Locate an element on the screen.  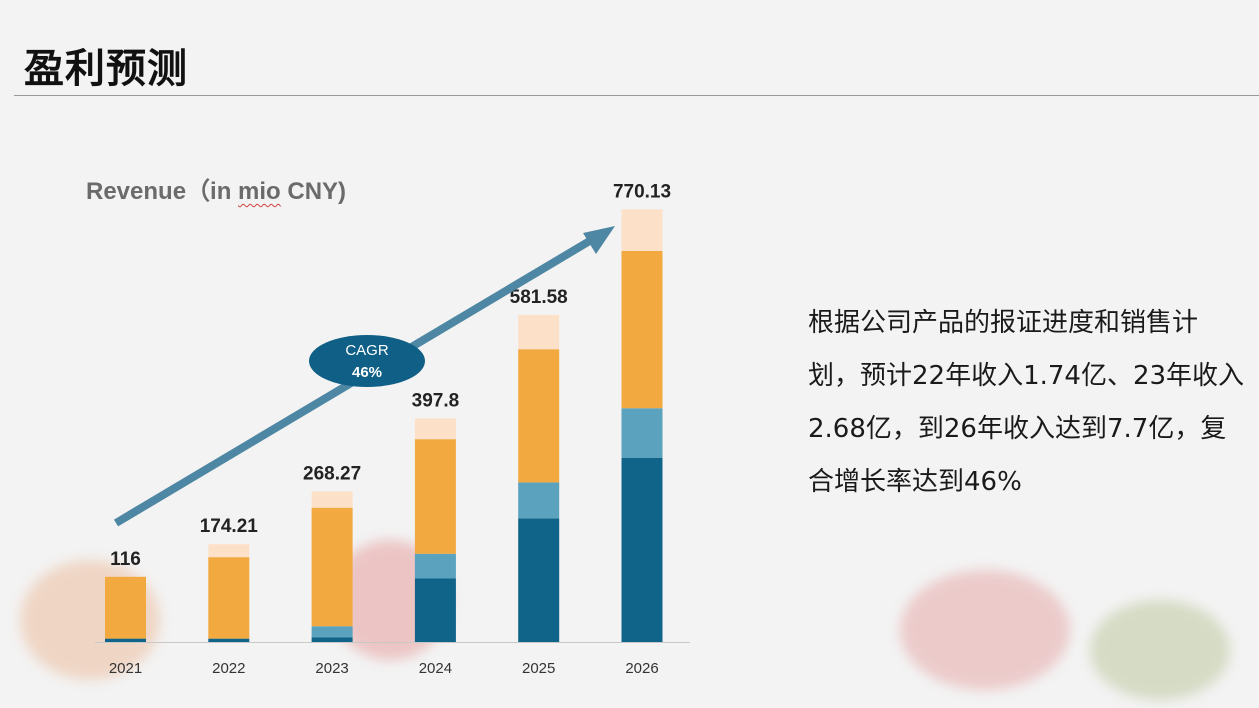
chart-title: Revenue（in mio CNY) is located at coordinates (216, 188).